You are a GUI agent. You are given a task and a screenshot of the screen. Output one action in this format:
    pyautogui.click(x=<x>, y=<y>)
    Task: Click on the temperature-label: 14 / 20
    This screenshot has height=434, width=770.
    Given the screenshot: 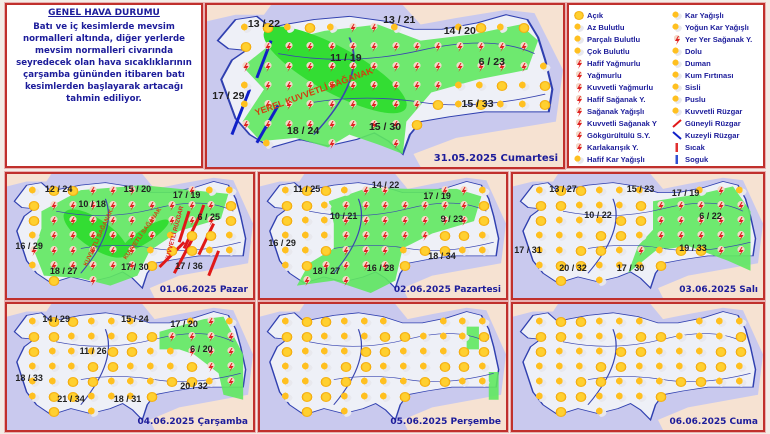 What is the action you would take?
    pyautogui.click(x=459, y=30)
    